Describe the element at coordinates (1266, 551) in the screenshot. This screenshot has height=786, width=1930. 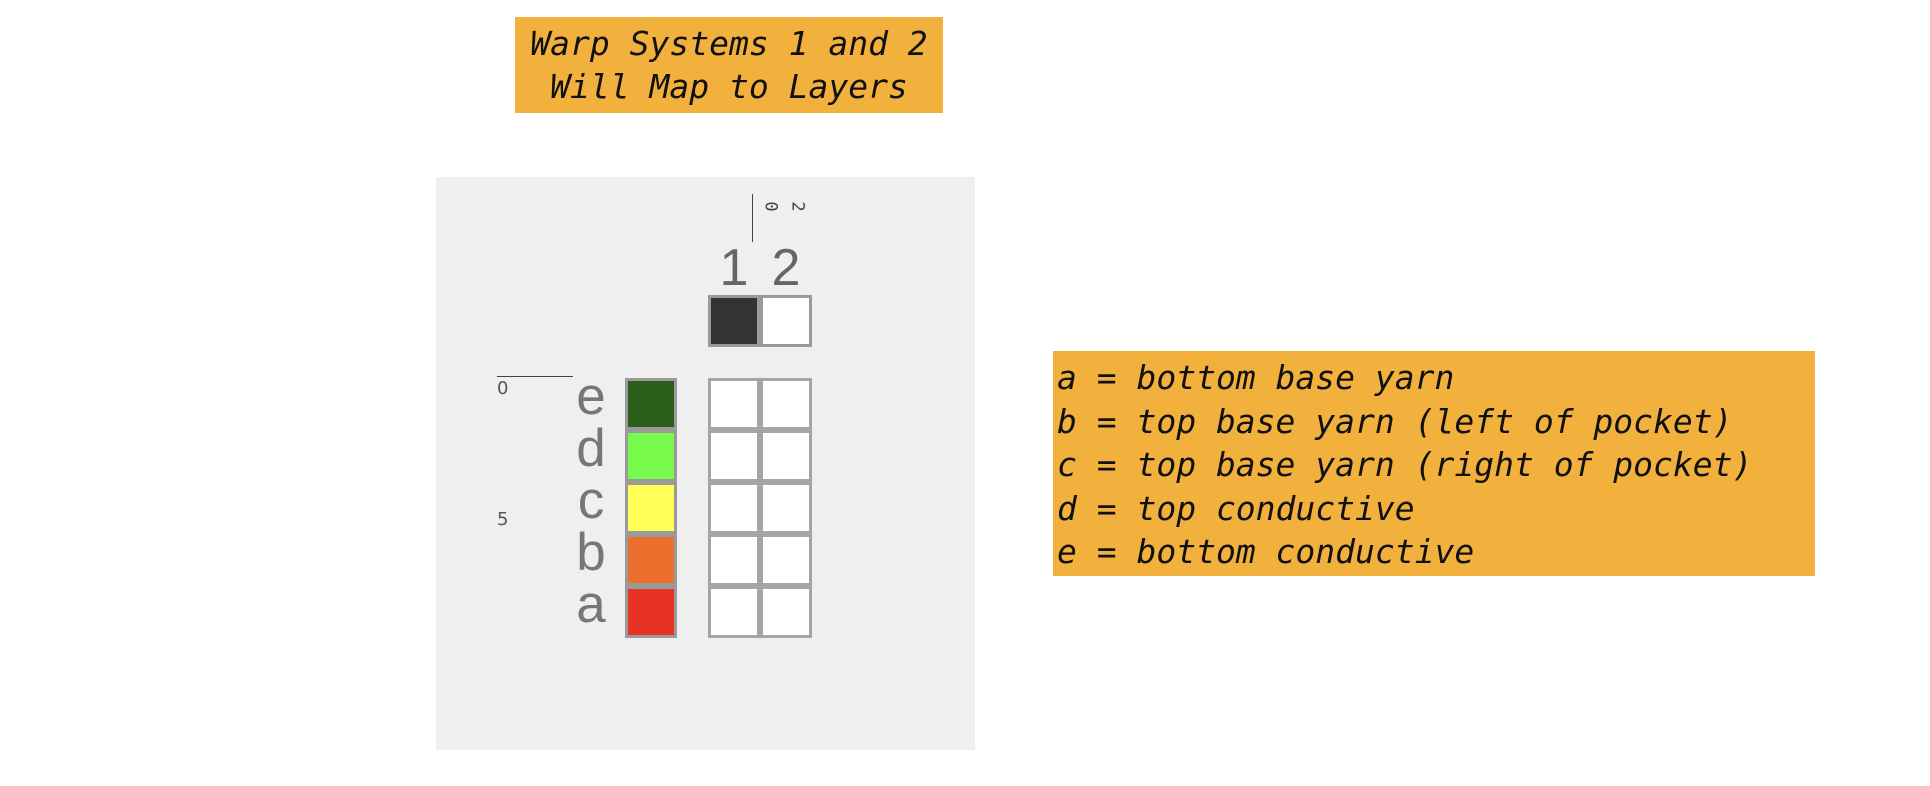
I see `legend-line-e: e = bottom conductive` at that location.